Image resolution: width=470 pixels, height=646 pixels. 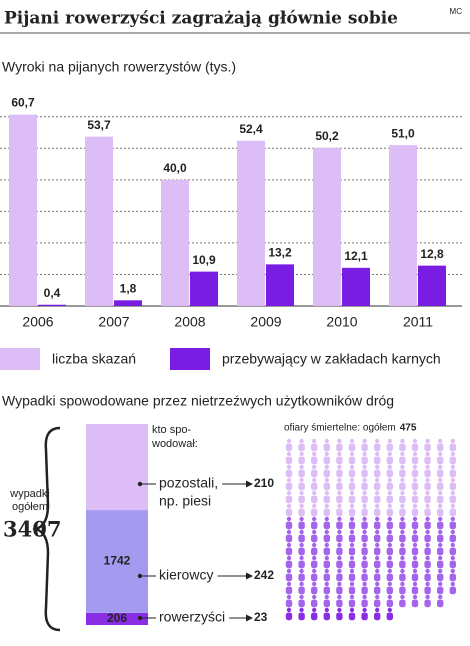 What do you see at coordinates (46, 529) in the screenshot?
I see `brace` at bounding box center [46, 529].